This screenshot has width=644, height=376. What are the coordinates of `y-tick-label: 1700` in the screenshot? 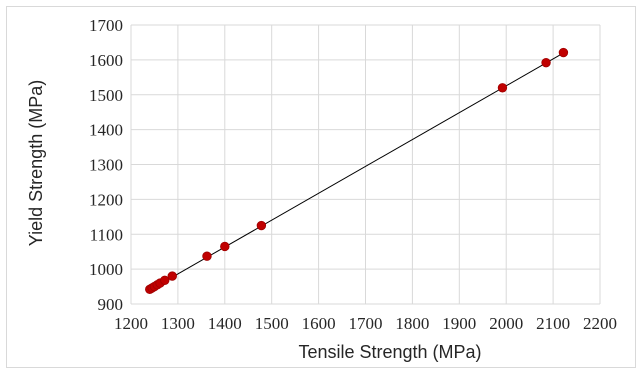 It's located at (106, 25).